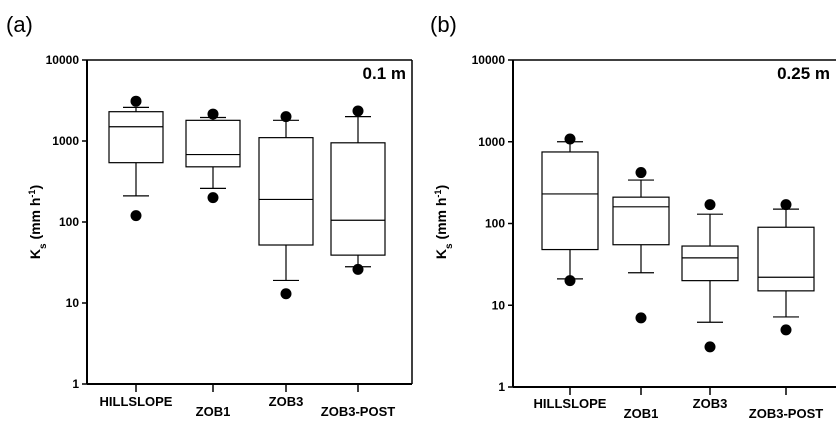 Image resolution: width=836 pixels, height=425 pixels. I want to click on depth-annotation: 0.25 m, so click(803, 73).